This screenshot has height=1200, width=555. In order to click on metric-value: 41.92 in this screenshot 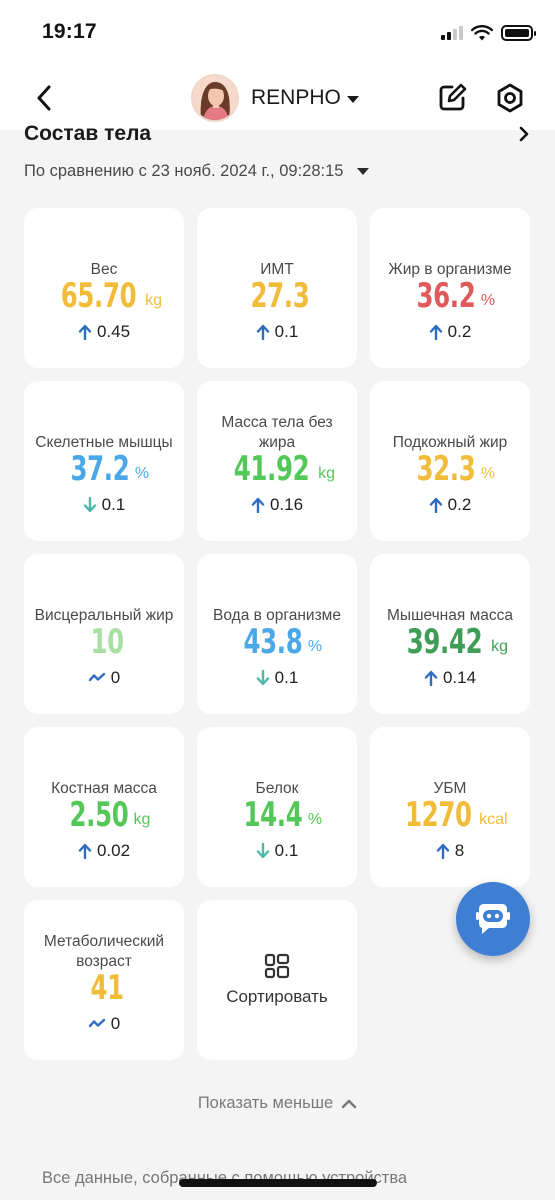, I will do `click(271, 469)`.